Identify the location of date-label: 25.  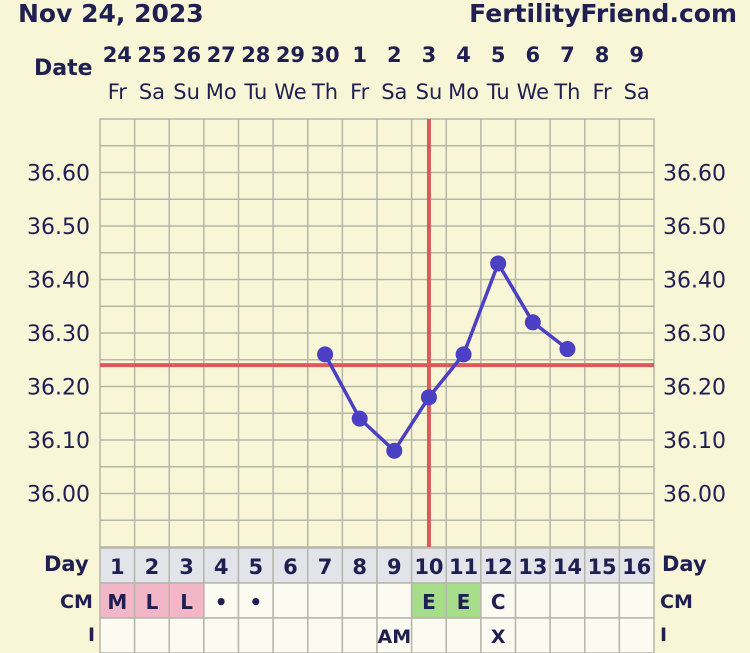
(151, 55).